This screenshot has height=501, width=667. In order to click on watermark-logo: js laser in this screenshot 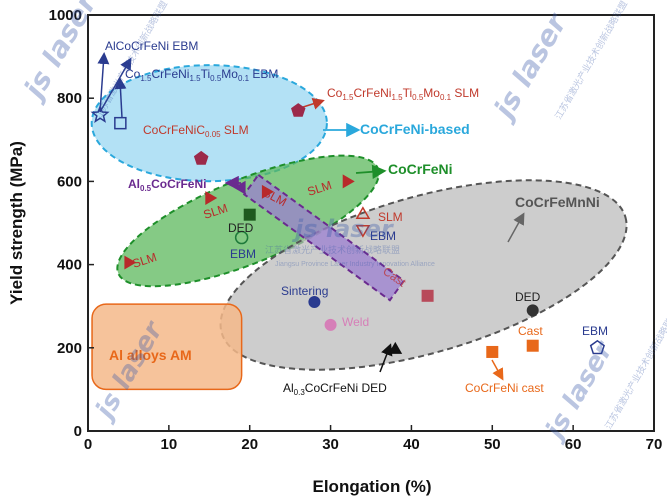, I will do `click(343, 229)`.